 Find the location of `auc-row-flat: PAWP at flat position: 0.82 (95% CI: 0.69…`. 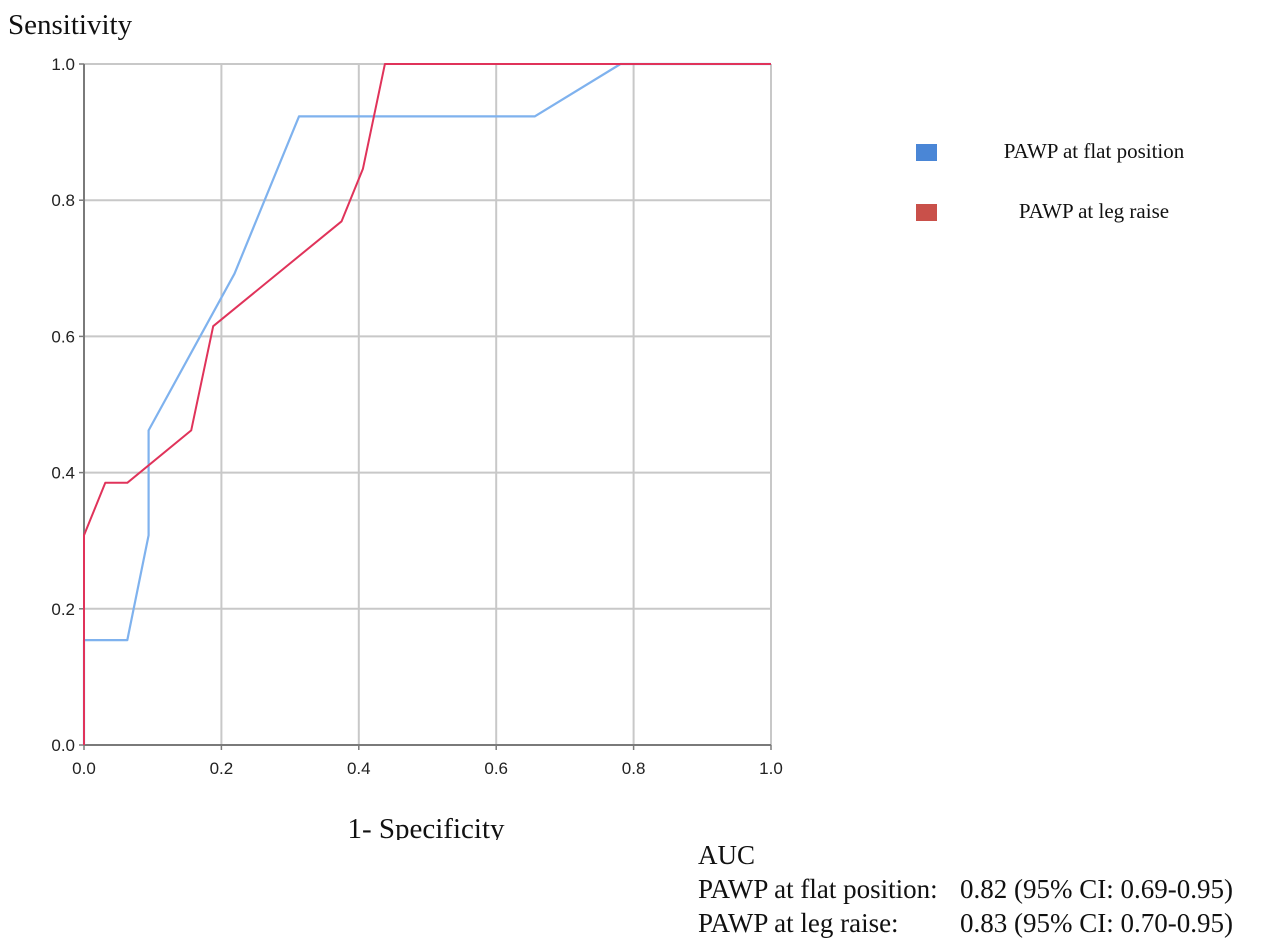

auc-row-flat: PAWP at flat position: 0.82 (95% CI: 0.69… is located at coordinates (965, 889).